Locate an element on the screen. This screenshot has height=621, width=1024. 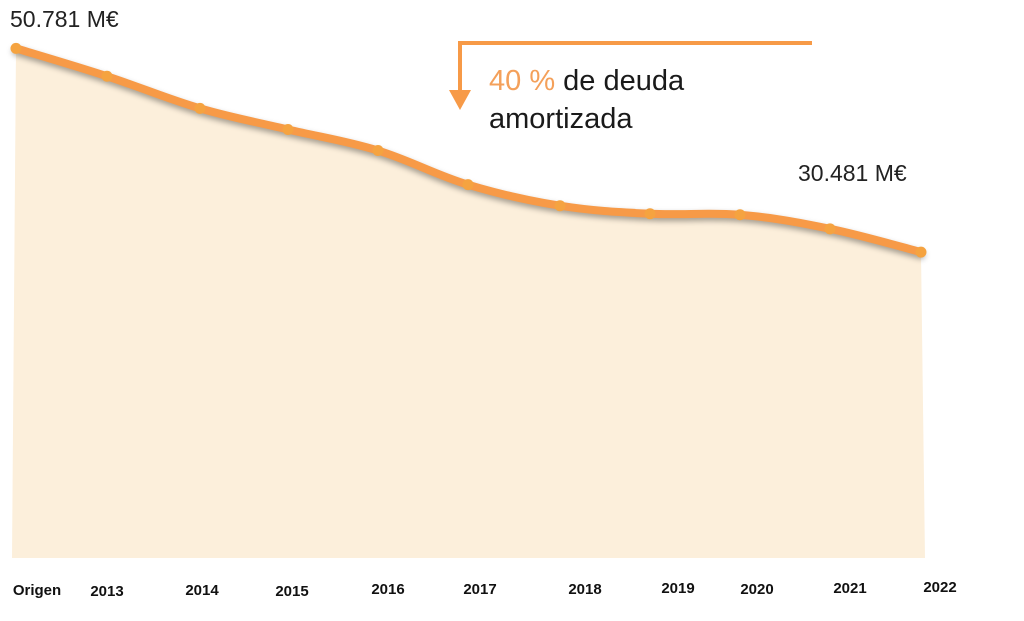
x-tick-label-2016: 2016 is located at coordinates (388, 589).